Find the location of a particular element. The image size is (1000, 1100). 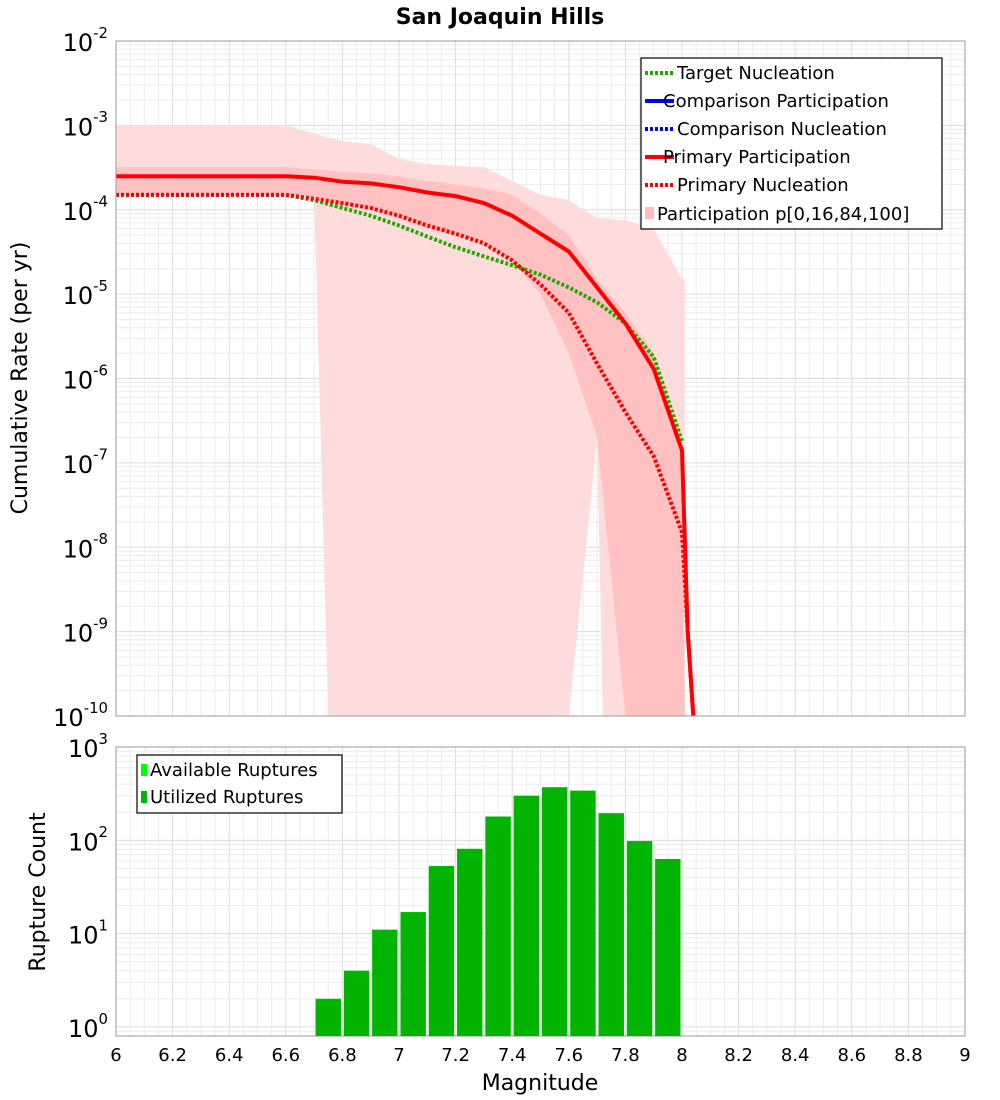

top-y-tick-label: 10⁻² is located at coordinates (85, 40).